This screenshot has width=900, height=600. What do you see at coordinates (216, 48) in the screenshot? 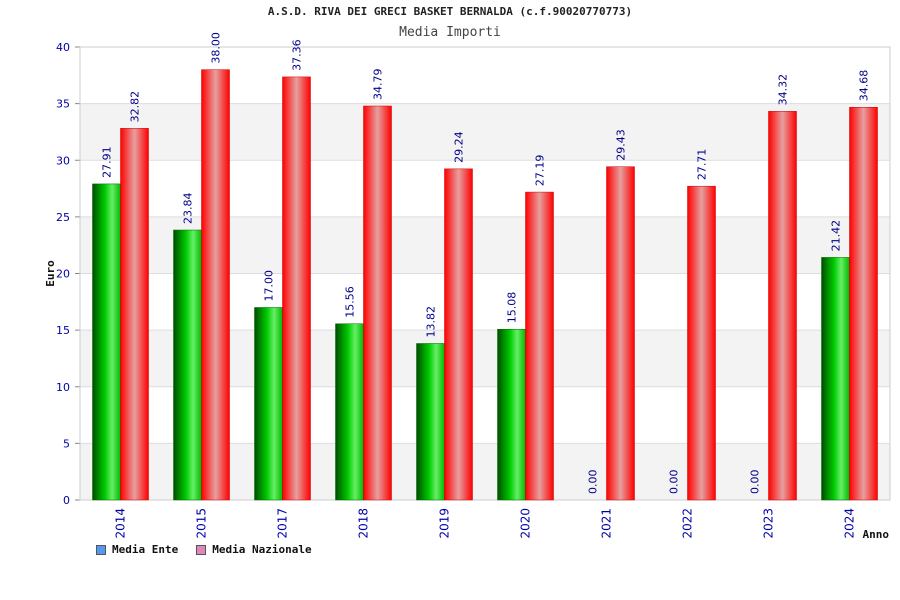
I see `data-label-media-nazionale: 38.00` at bounding box center [216, 48].